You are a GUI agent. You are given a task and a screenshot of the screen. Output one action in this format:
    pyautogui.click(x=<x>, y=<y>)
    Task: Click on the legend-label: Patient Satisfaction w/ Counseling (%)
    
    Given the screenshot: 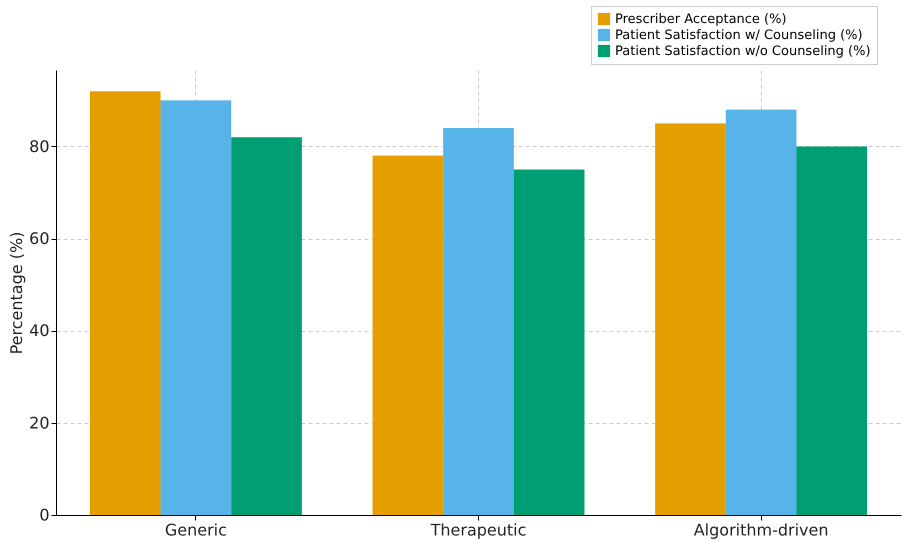 What is the action you would take?
    pyautogui.click(x=739, y=35)
    